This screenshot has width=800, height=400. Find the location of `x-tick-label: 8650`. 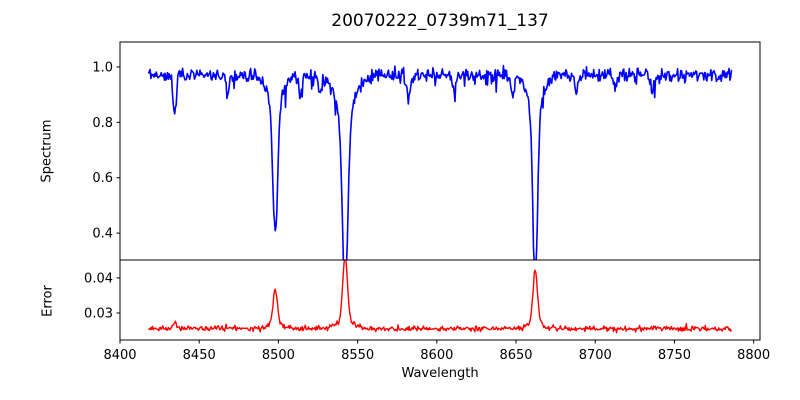

x-tick-label: 8650 is located at coordinates (515, 355).